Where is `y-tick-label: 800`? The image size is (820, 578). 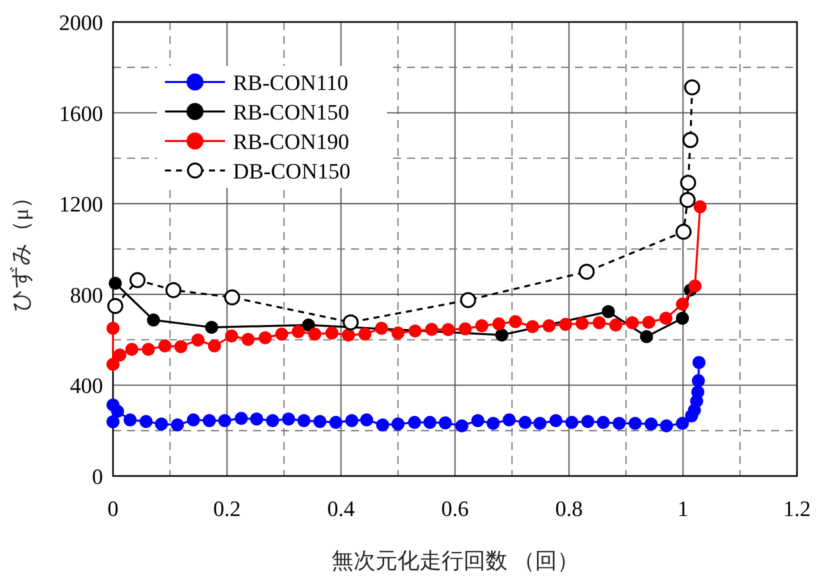 y-tick-label: 800 is located at coordinates (86, 295).